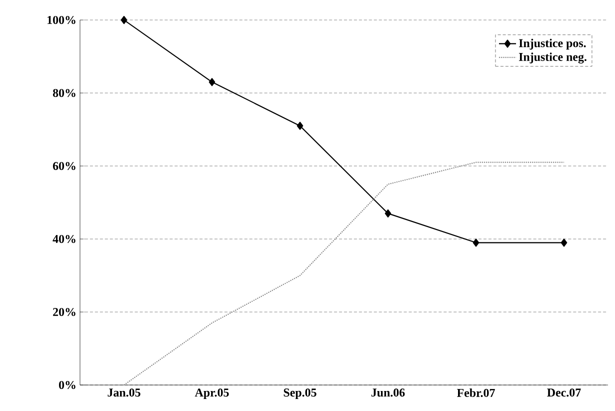  I want to click on y-tick-label: 100%, so click(62, 20).